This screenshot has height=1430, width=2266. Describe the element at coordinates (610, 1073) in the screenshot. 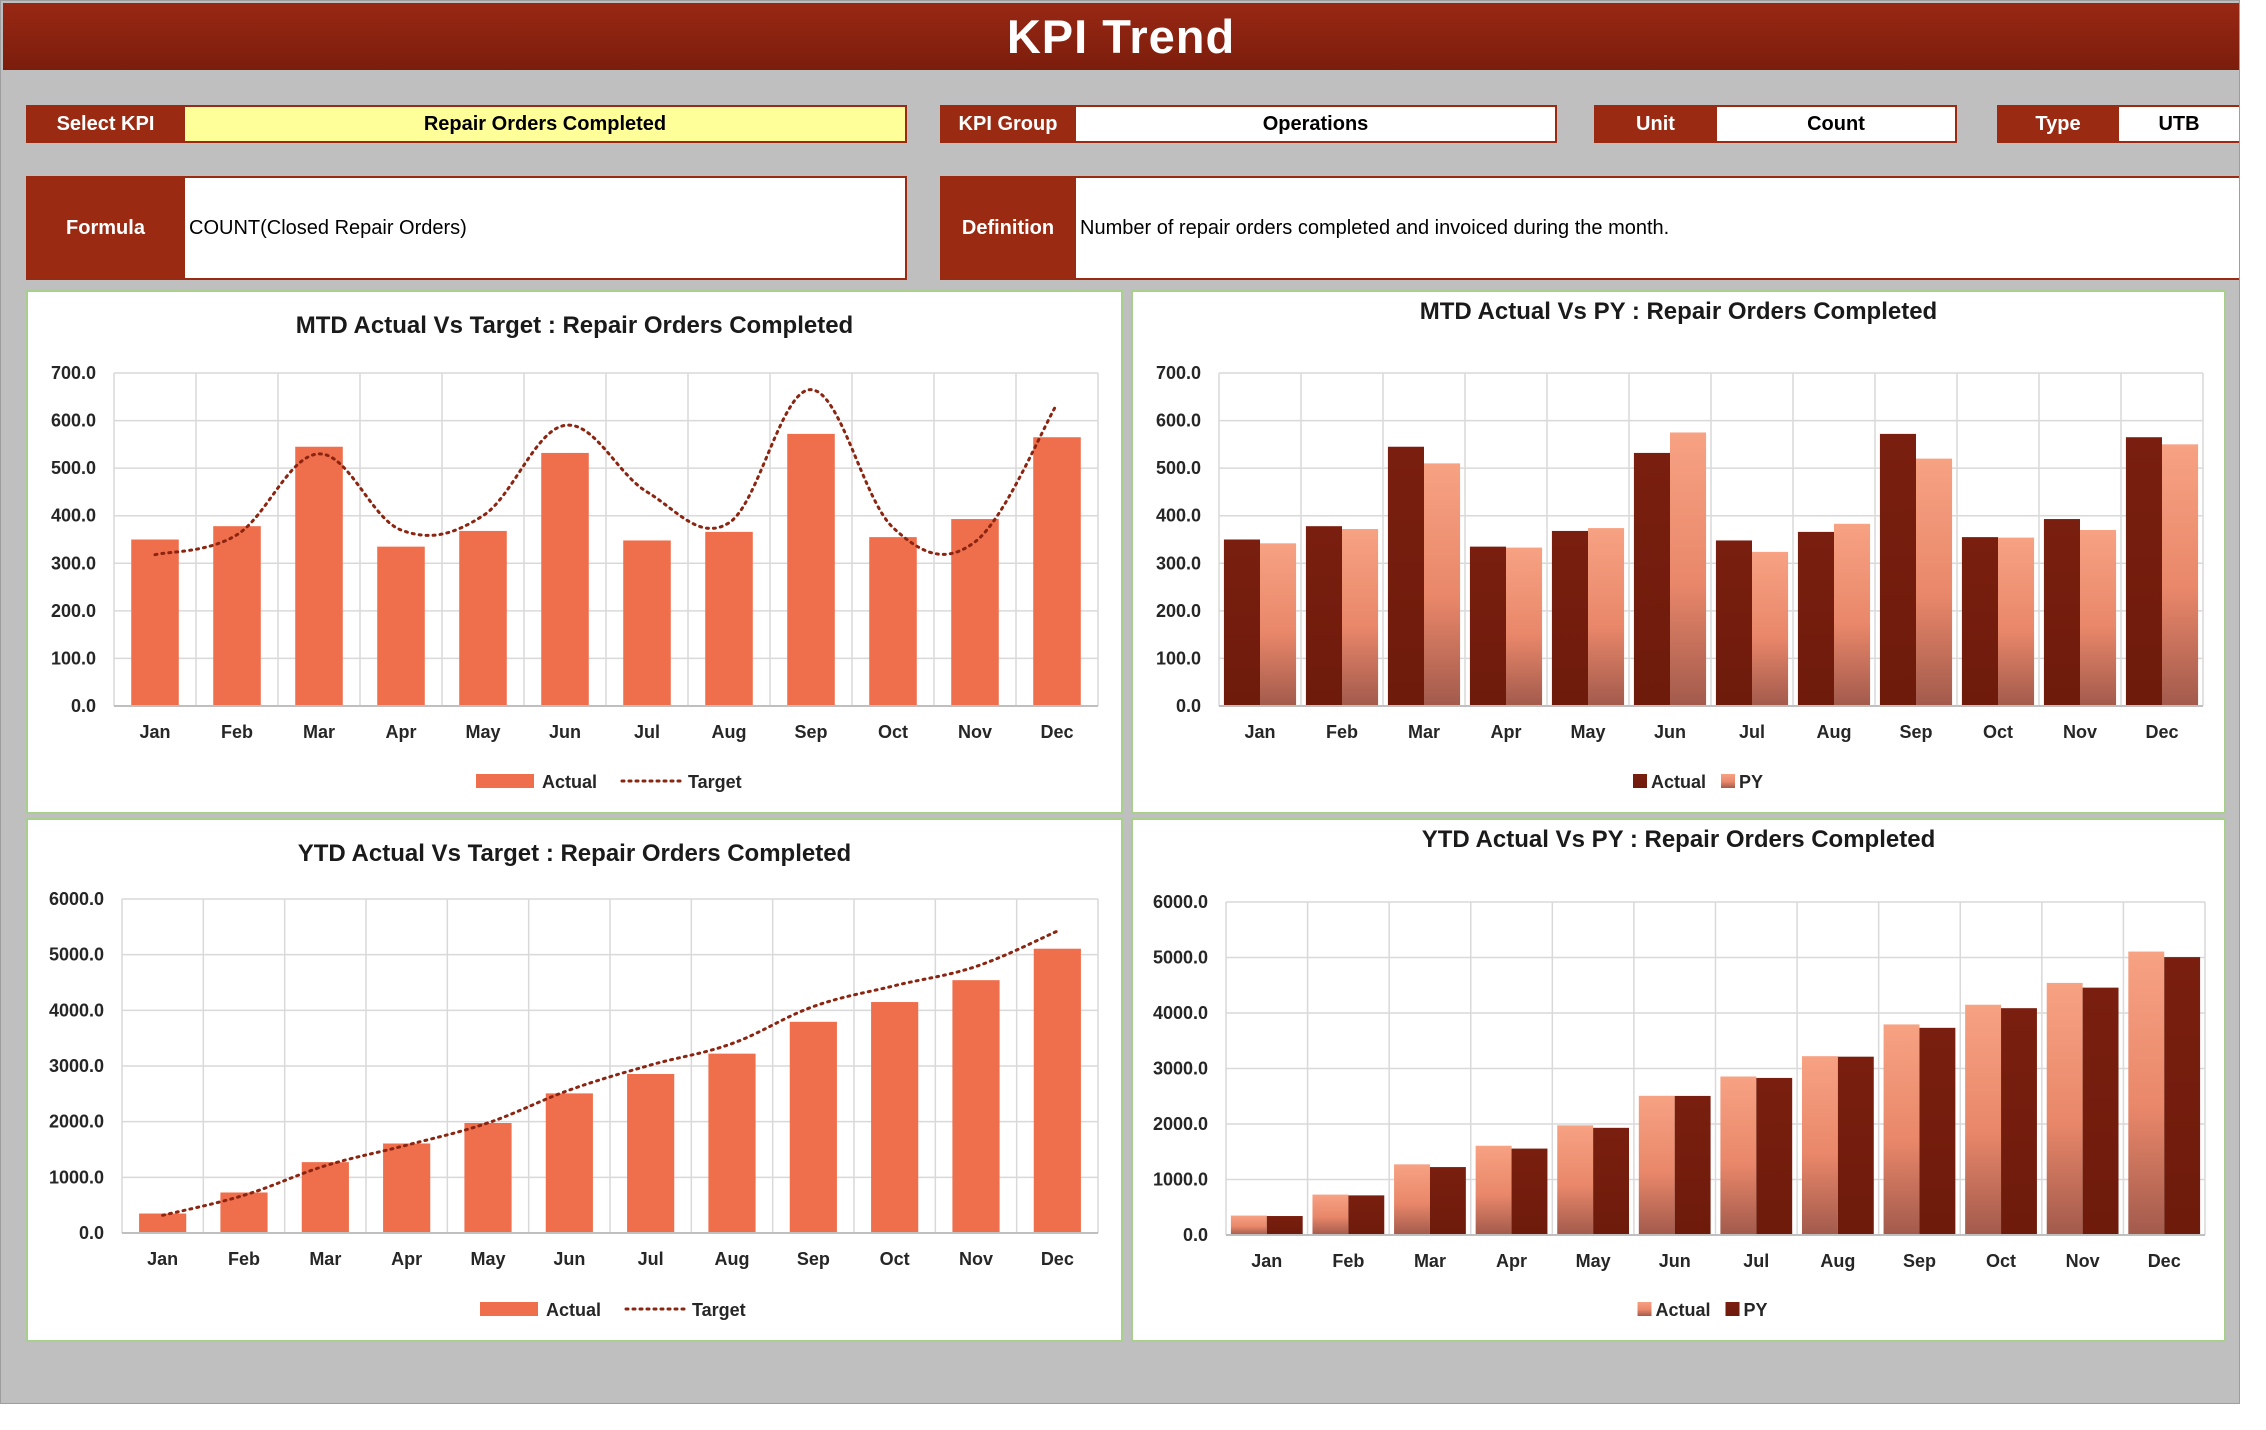

I see `target-line` at that location.